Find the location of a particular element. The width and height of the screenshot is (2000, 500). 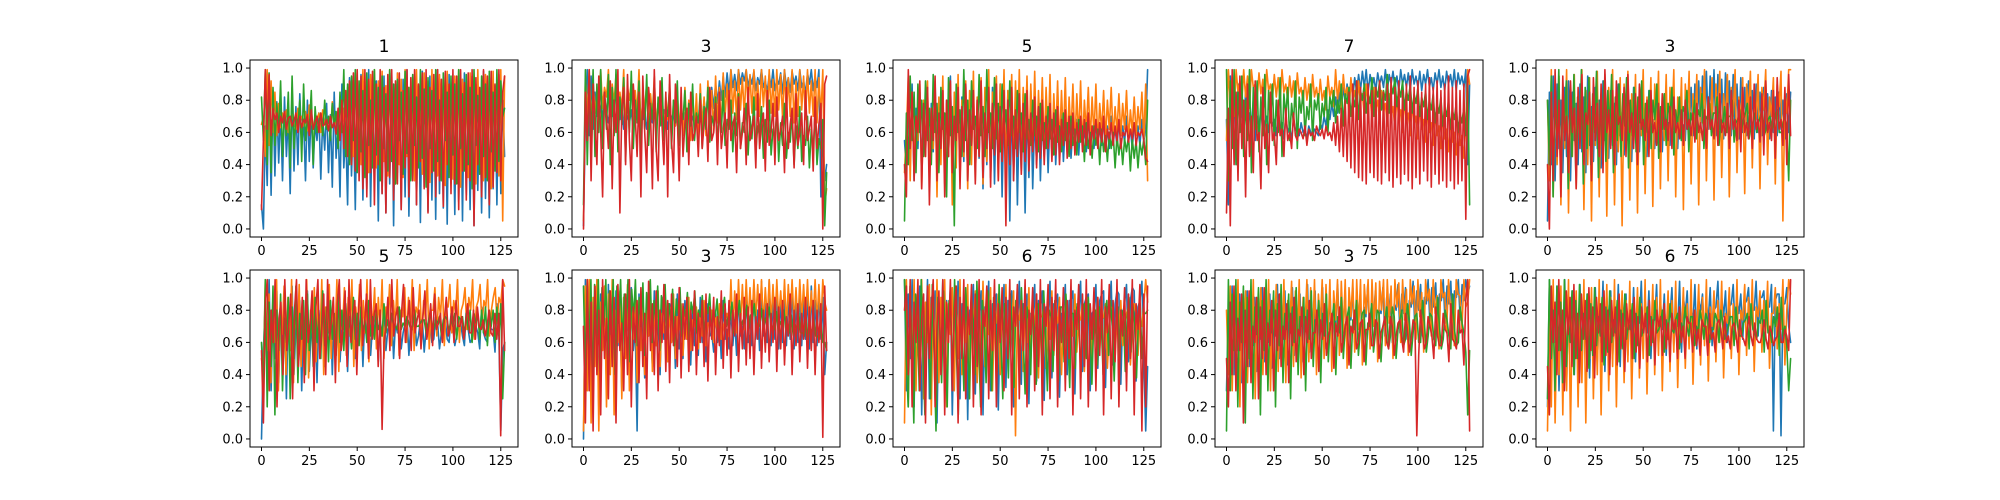

subplot-4: 7 0 25 50 75 100 125 0.0 0.2 0.4 0.6 0.8 1.0 is located at coordinates (1335, 148).